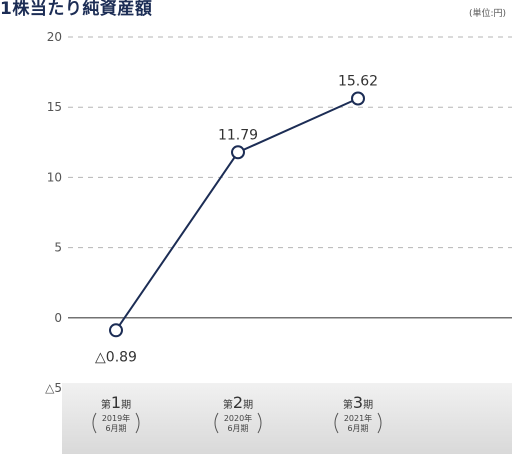 This screenshot has width=512, height=454. What do you see at coordinates (54, 37) in the screenshot?
I see `y-tick-label: 20` at bounding box center [54, 37].